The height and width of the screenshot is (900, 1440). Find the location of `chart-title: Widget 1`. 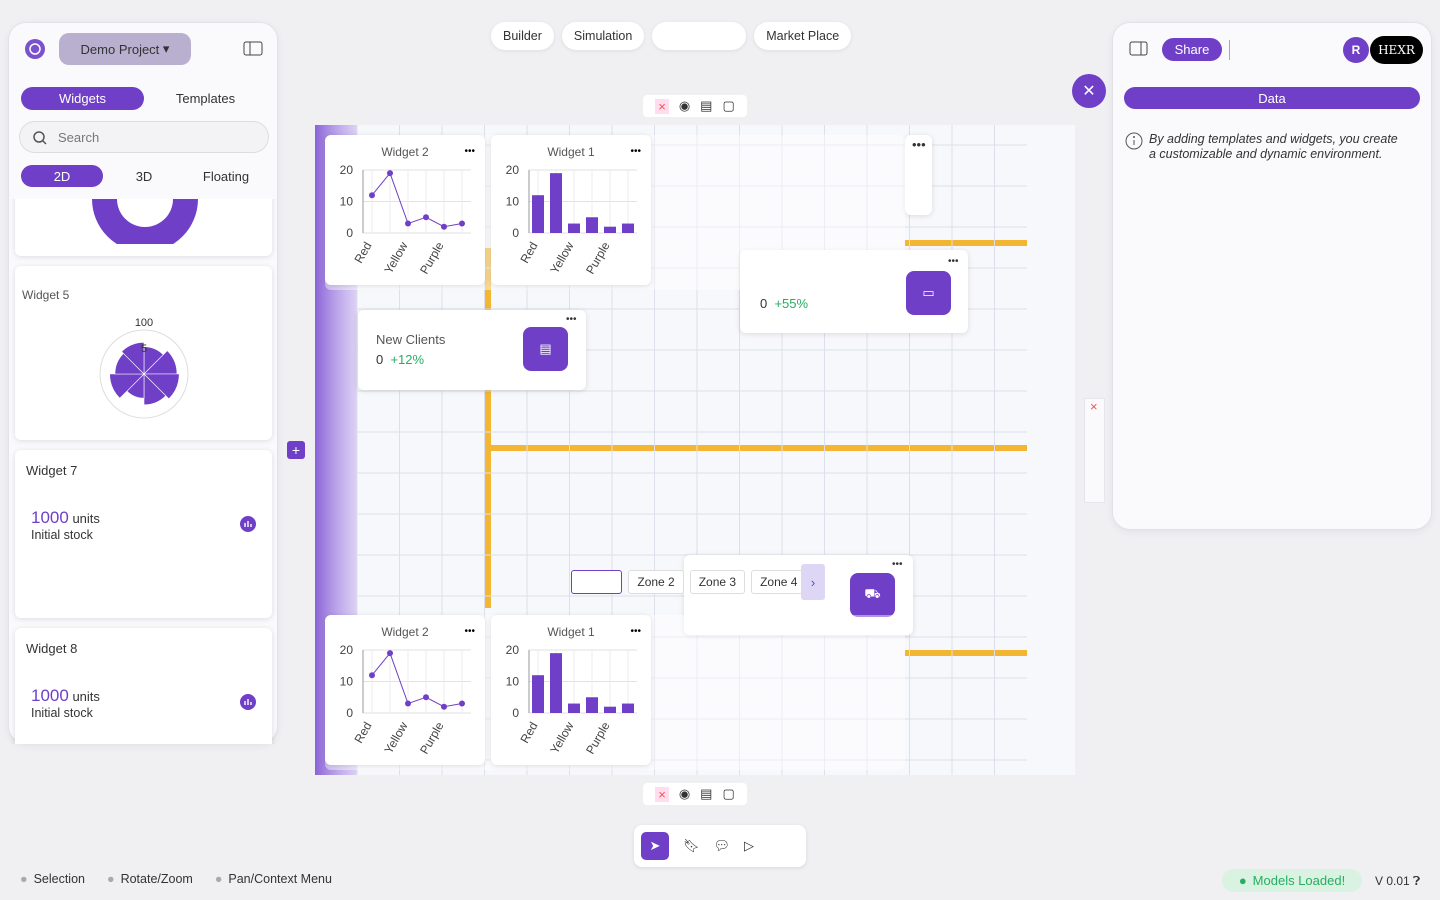

chart-title: Widget 1 is located at coordinates (571, 632).